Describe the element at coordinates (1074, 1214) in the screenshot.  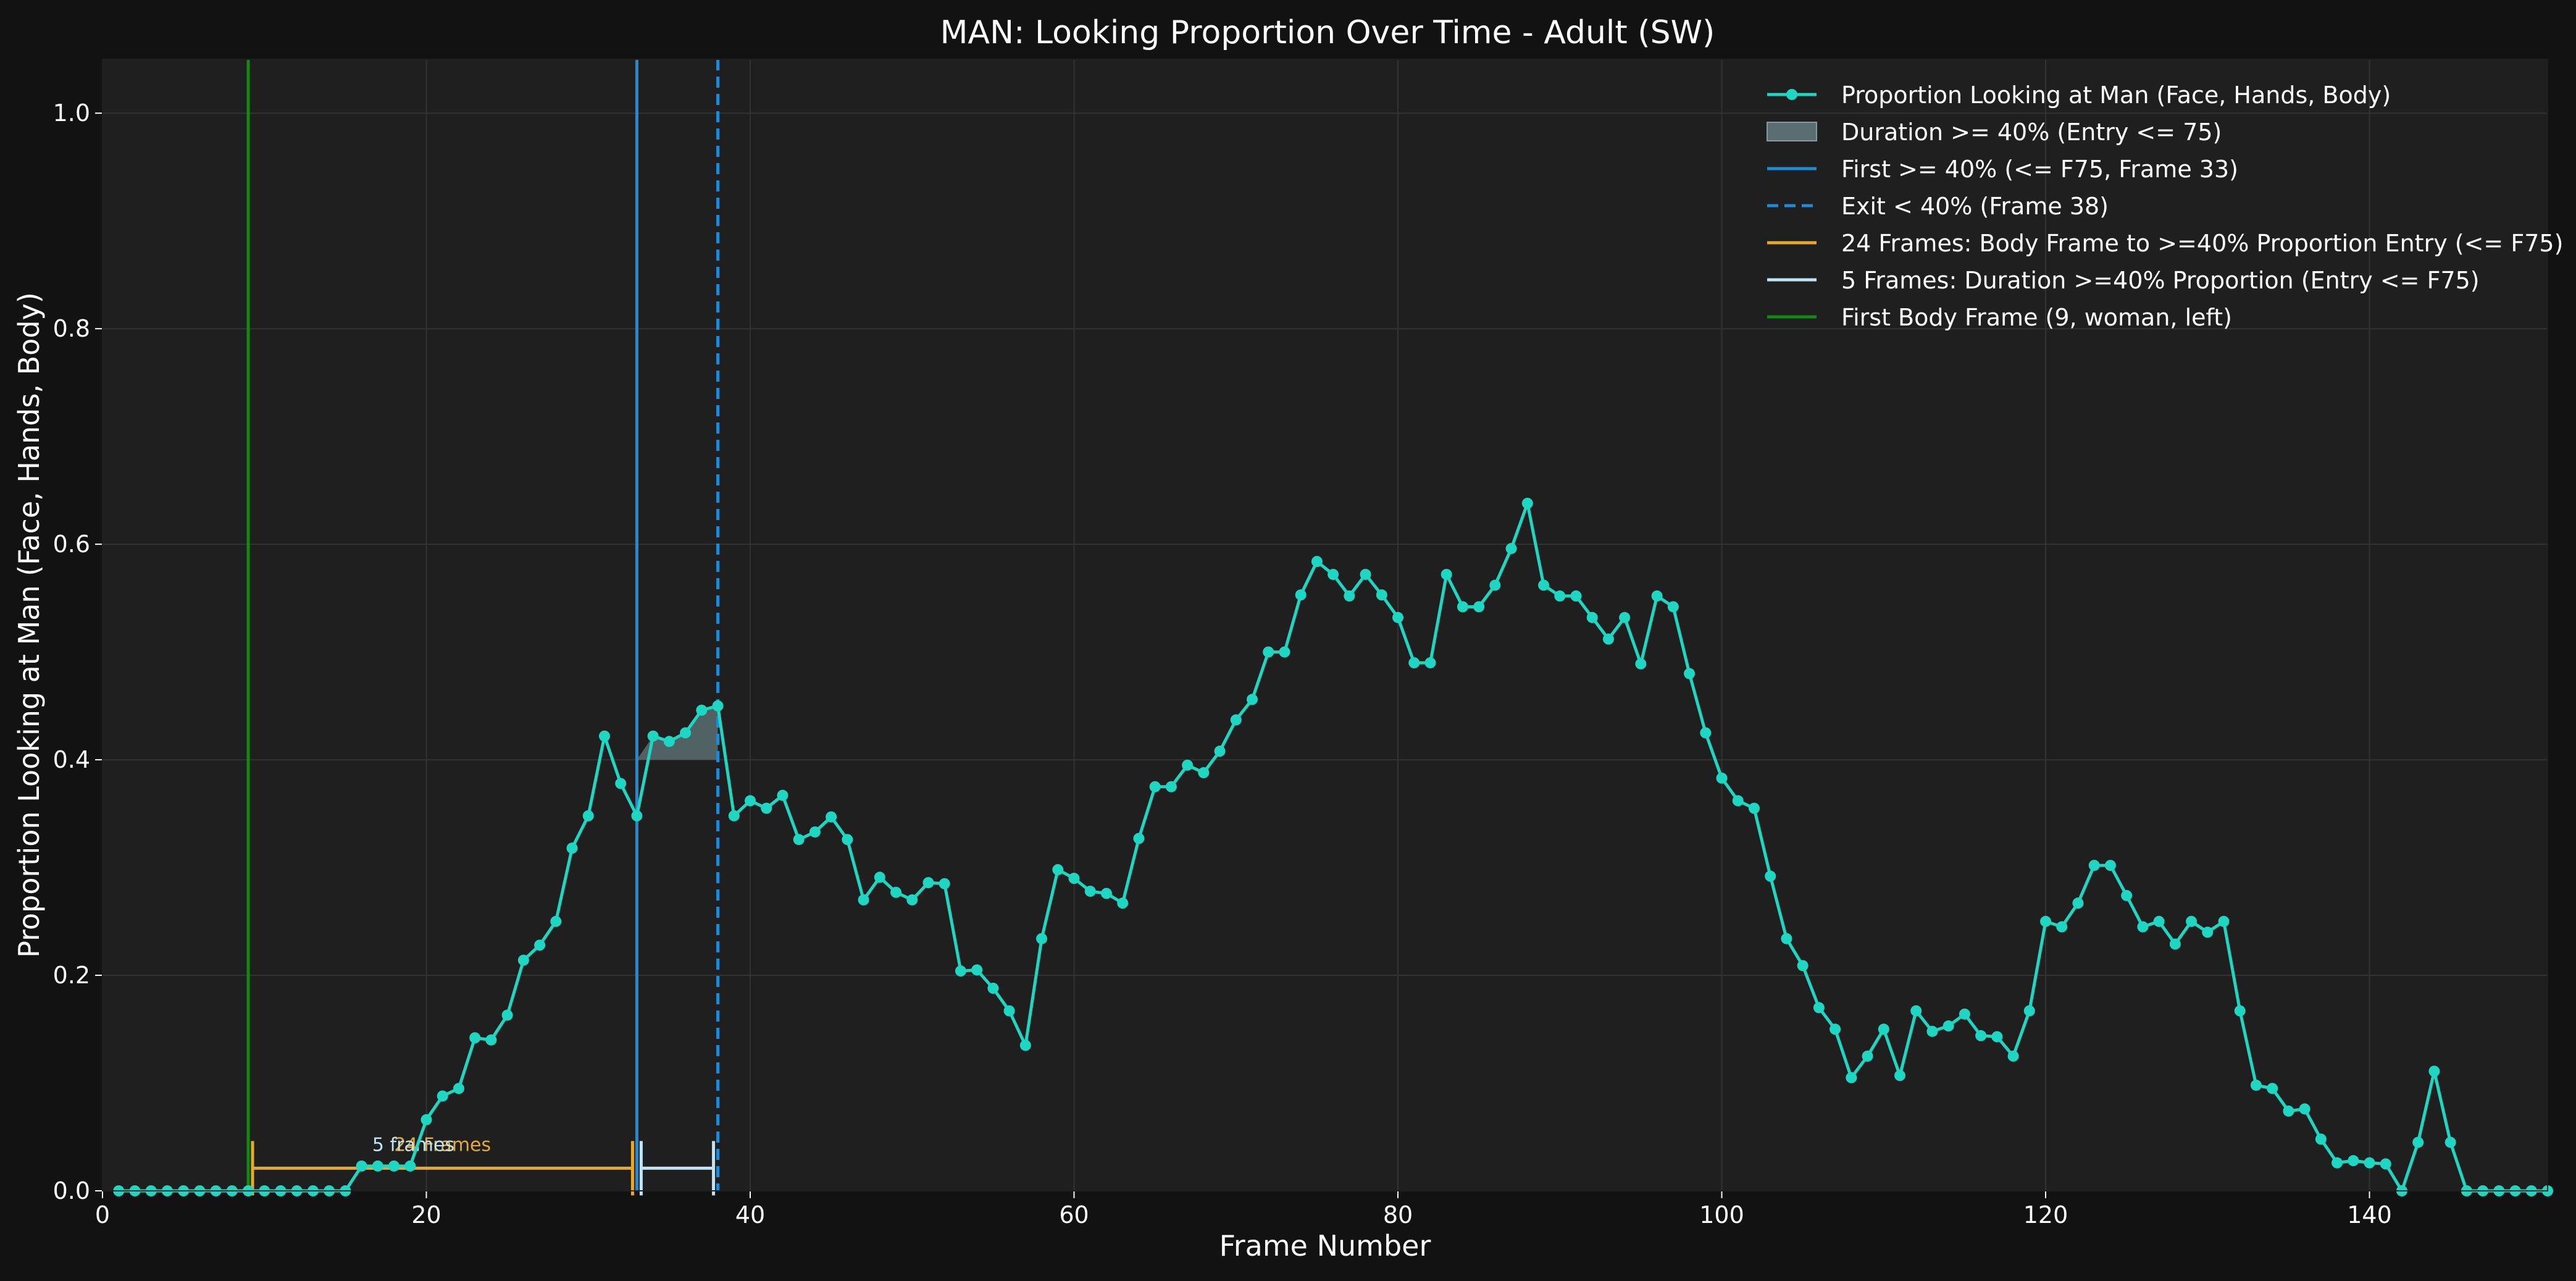
I see `x-tick-label: 60` at that location.